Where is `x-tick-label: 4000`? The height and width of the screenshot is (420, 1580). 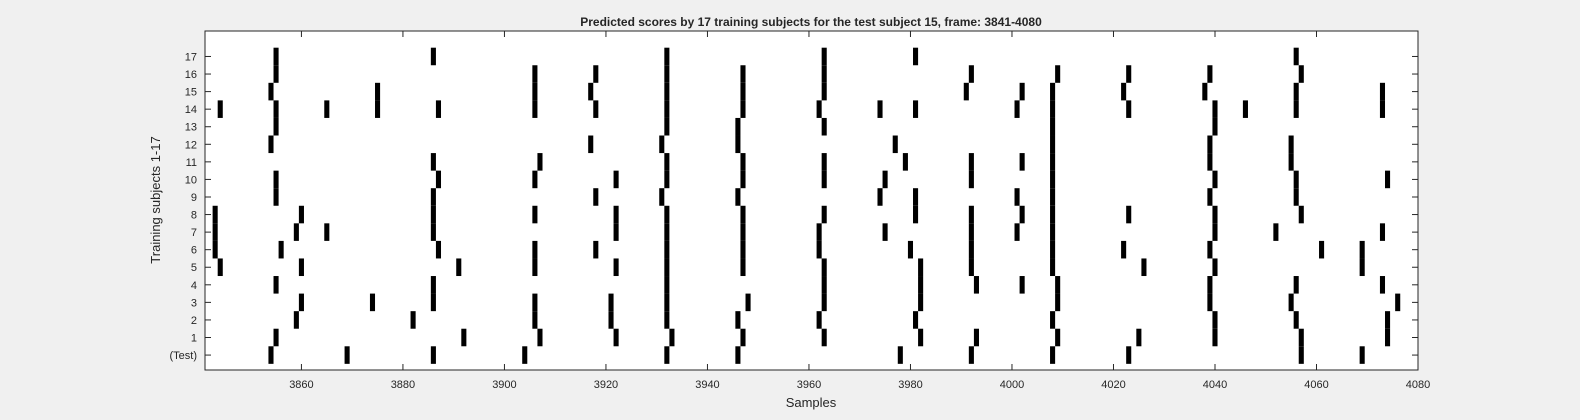
x-tick-label: 4000 is located at coordinates (1012, 385).